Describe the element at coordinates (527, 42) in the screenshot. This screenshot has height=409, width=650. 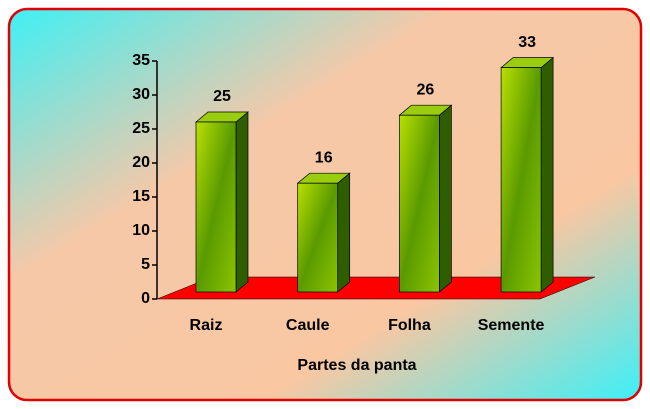
I see `data-label: 33` at that location.